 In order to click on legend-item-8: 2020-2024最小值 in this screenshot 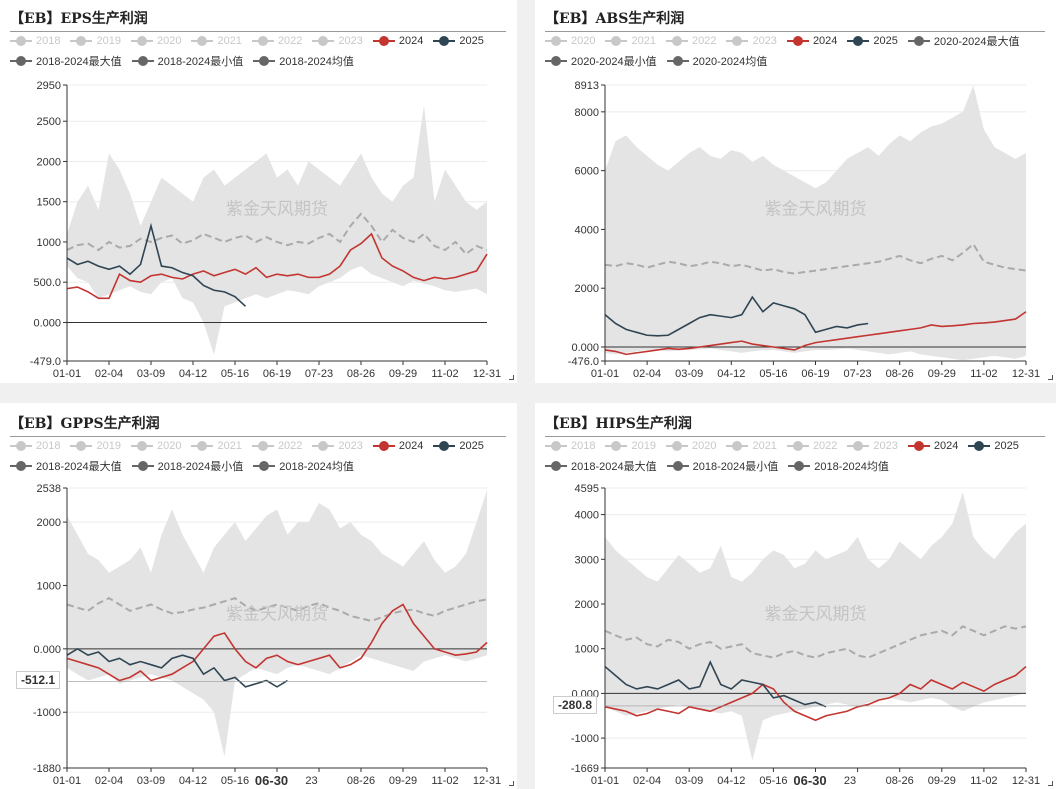, I will do `click(601, 61)`.